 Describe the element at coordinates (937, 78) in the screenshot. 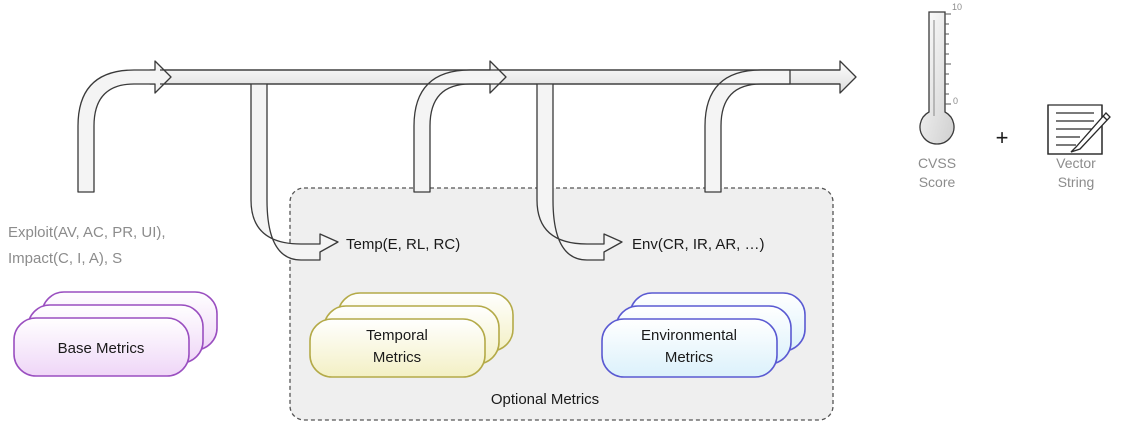

I see `thermometer-icon` at that location.